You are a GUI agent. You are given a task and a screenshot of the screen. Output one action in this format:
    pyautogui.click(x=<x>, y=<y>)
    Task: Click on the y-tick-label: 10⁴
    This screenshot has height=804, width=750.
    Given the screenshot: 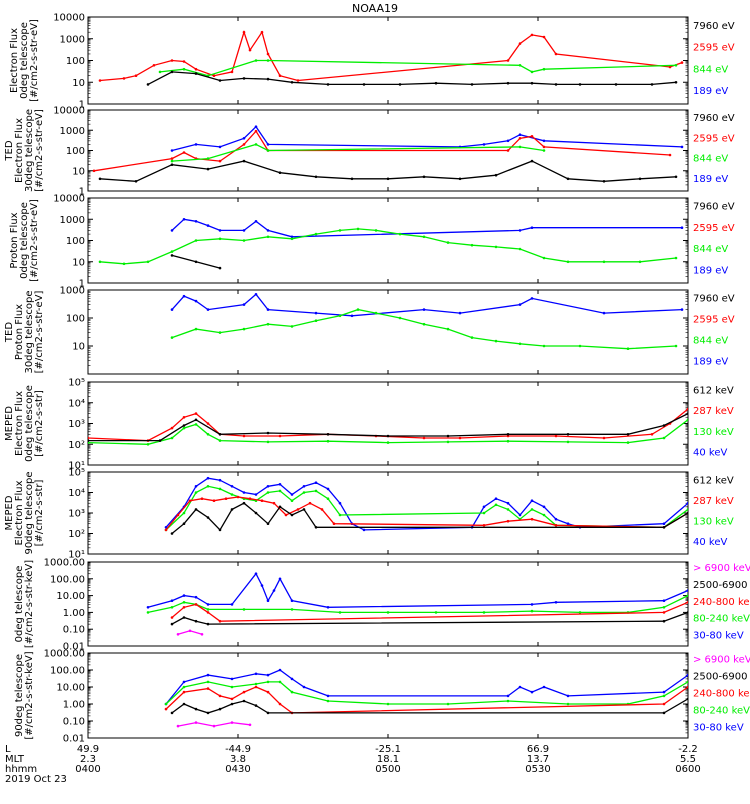 What is the action you would take?
    pyautogui.click(x=76, y=493)
    